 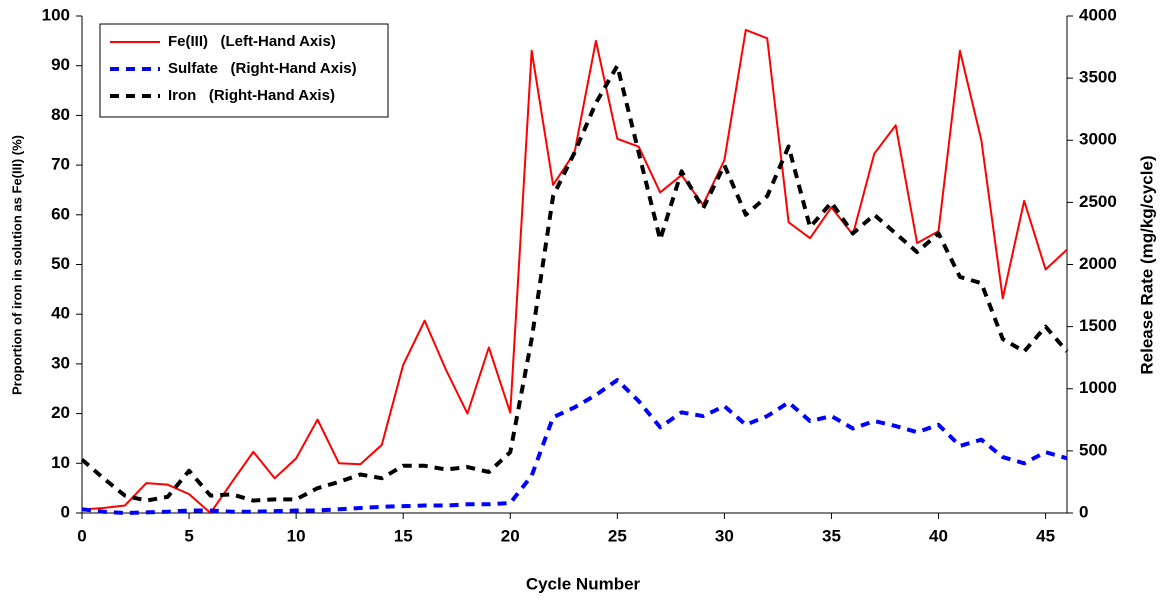 What do you see at coordinates (60, 64) in the screenshot?
I see `y-tick-label: 90` at bounding box center [60, 64].